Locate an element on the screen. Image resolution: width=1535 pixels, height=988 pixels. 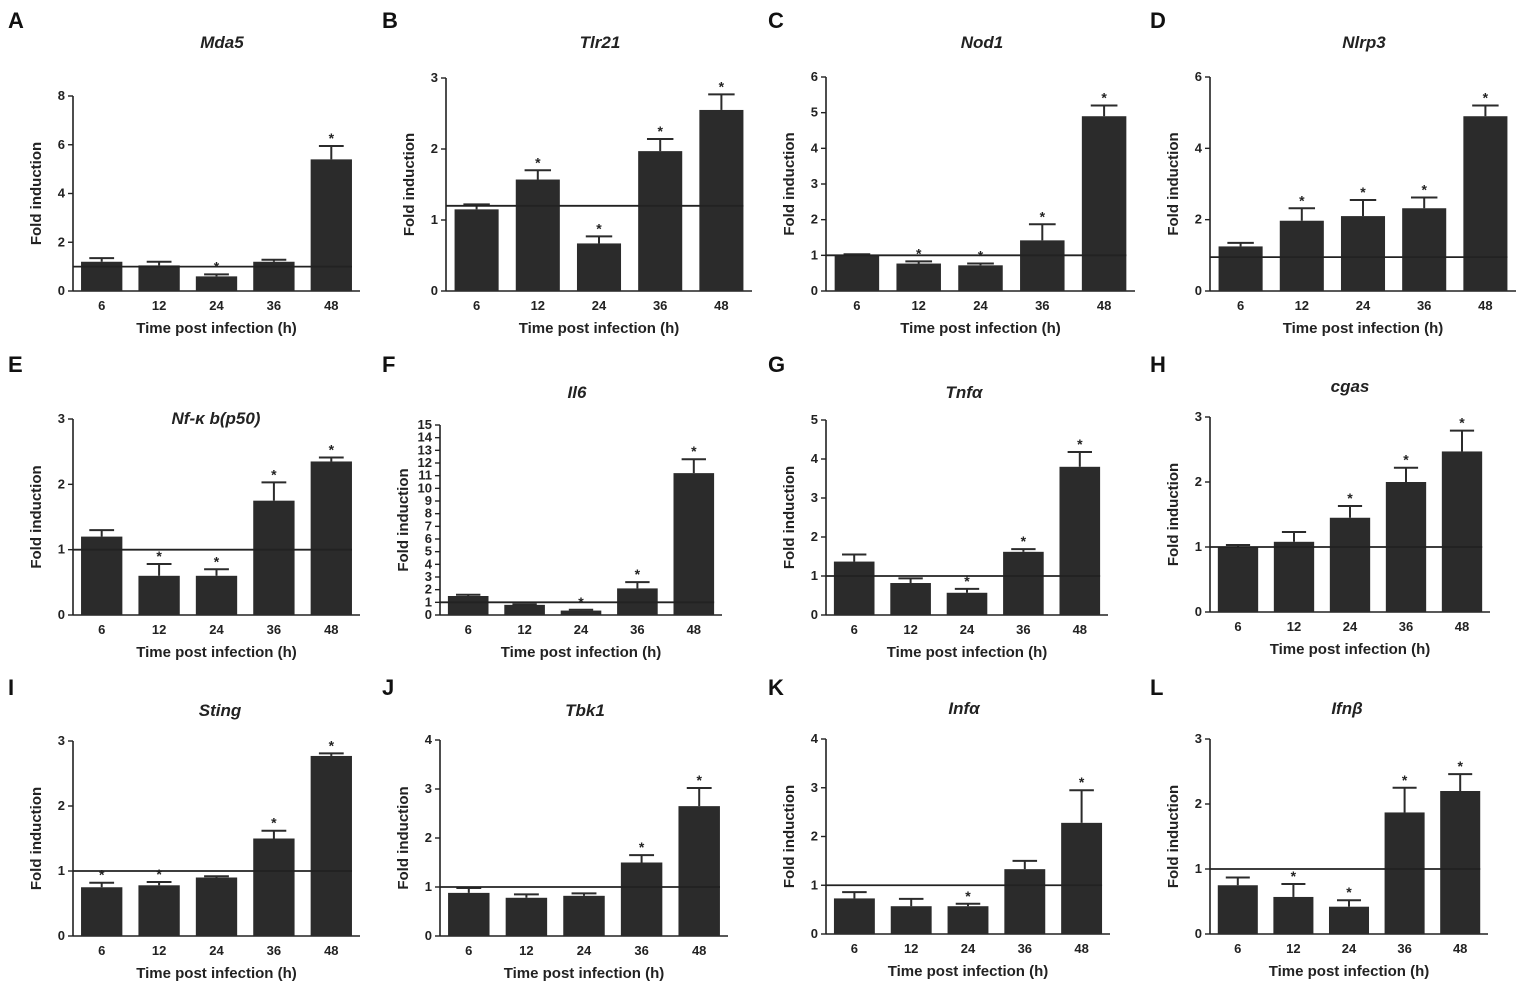
chart-title: Tlr21 is located at coordinates (600, 42).